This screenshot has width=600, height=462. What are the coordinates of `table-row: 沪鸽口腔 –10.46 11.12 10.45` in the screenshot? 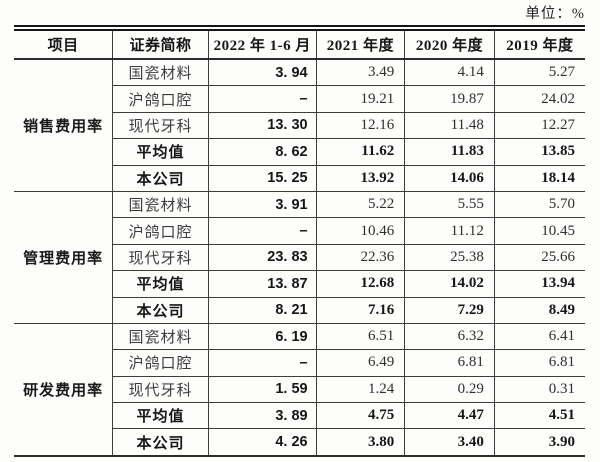 It's located at (299, 231).